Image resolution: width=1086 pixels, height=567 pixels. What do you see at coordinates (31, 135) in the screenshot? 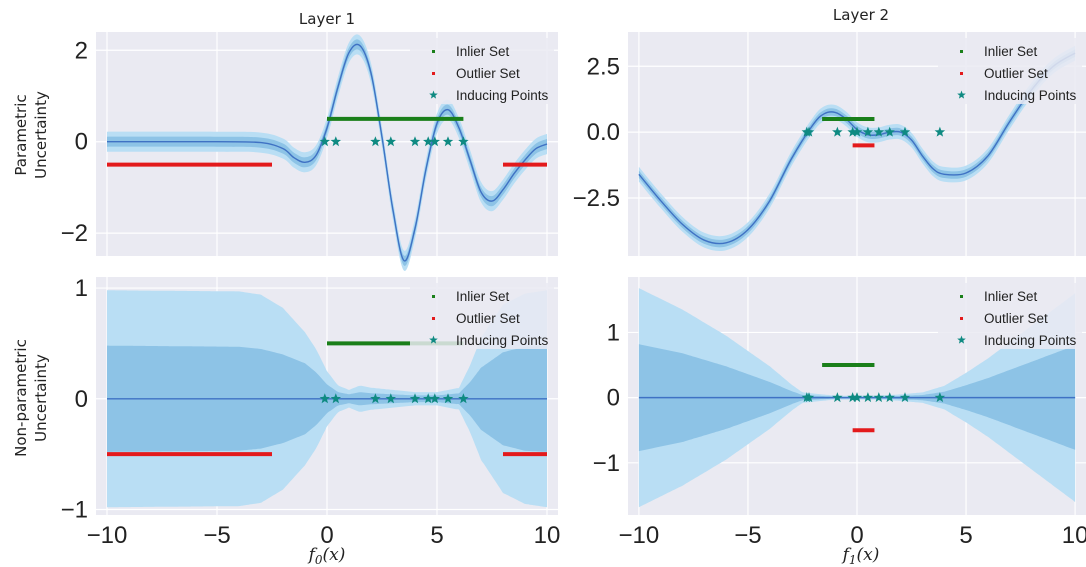
I see `row-label-parametric: Parametric Uncertainty` at bounding box center [31, 135].